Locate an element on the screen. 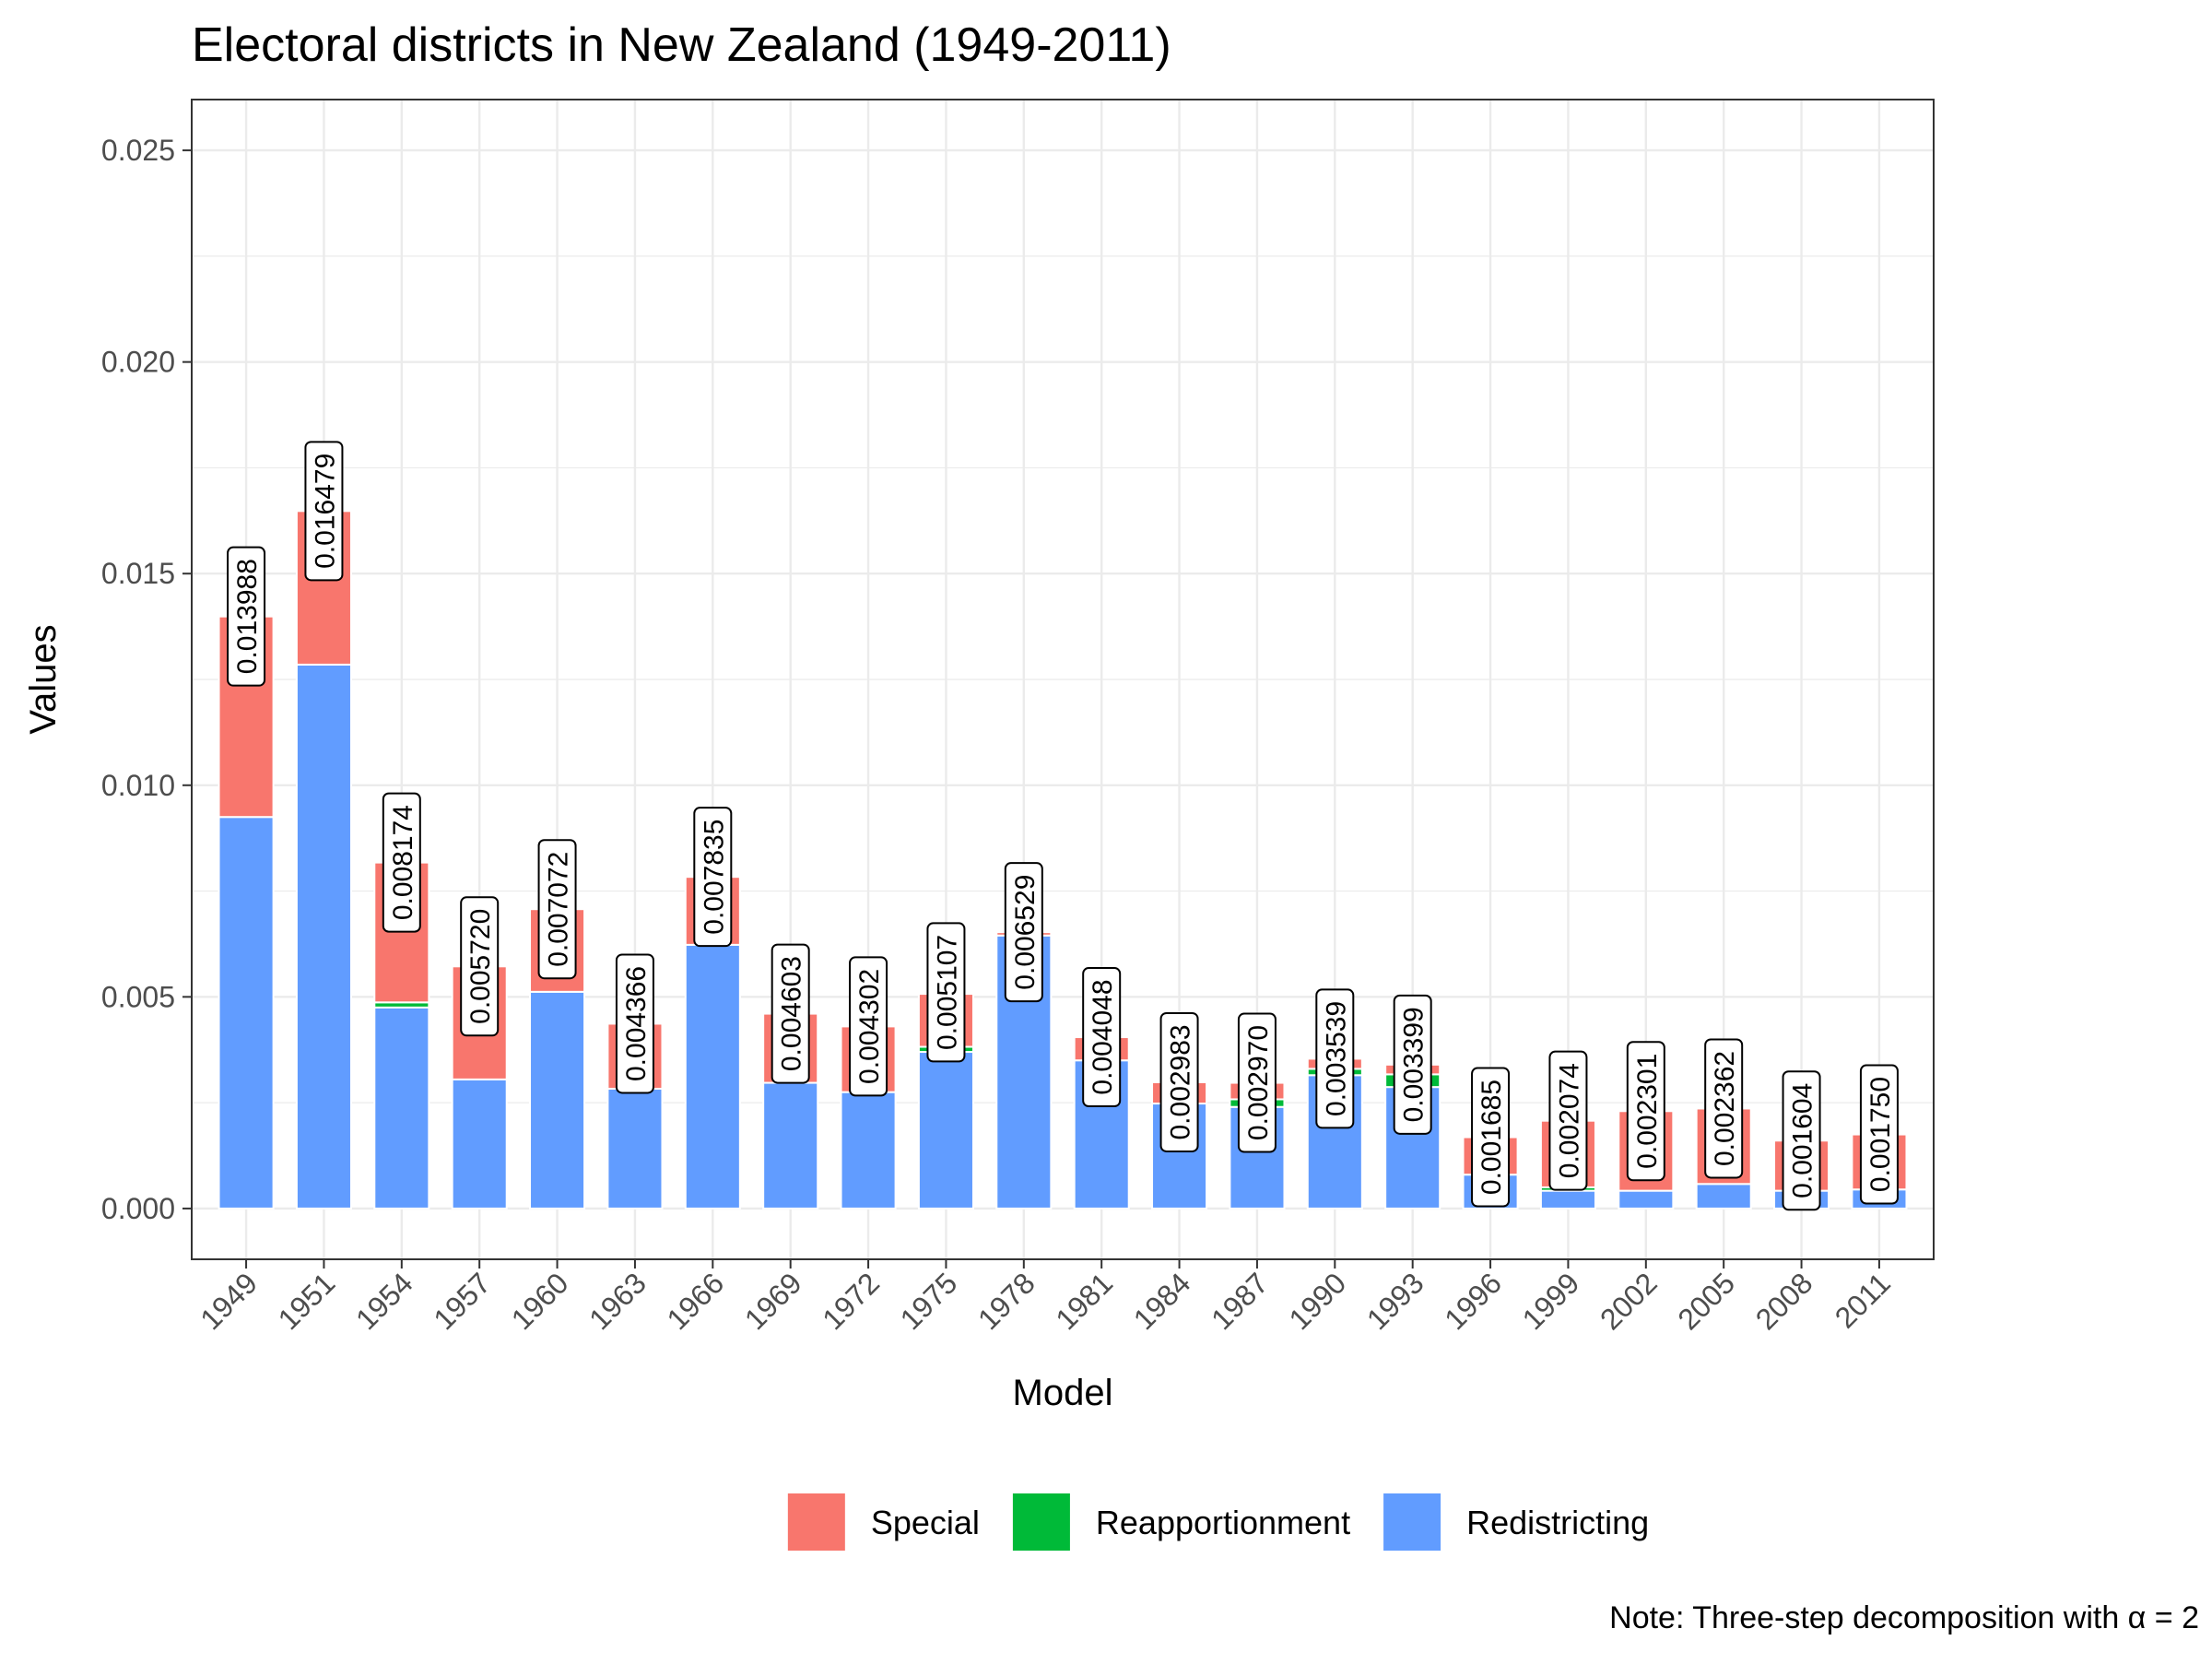 The width and height of the screenshot is (2212, 1664). x-tick-label-1966: 1966 is located at coordinates (695, 1301).